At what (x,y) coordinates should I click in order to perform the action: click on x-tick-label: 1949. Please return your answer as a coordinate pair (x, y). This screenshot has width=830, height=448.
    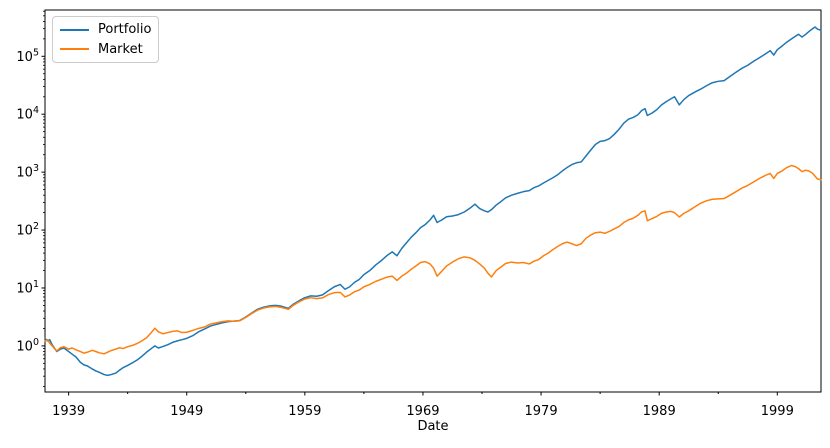
    Looking at the image, I should click on (186, 411).